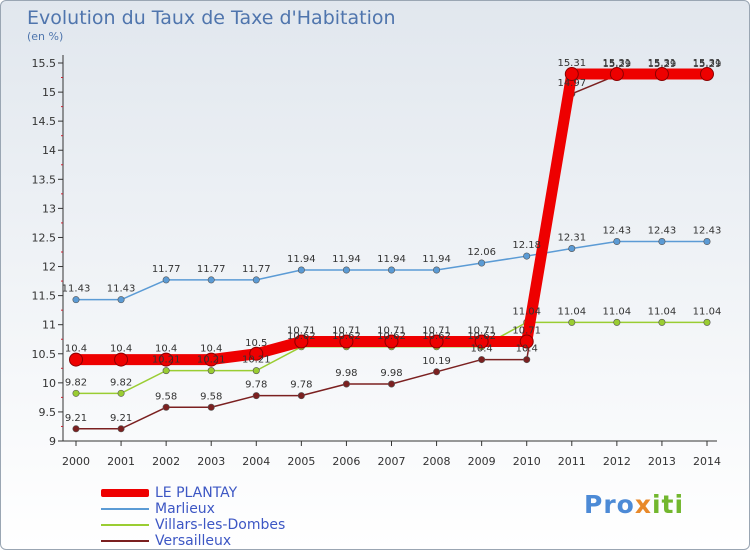  What do you see at coordinates (166, 461) in the screenshot?
I see `x-tick-label: 2002` at bounding box center [166, 461].